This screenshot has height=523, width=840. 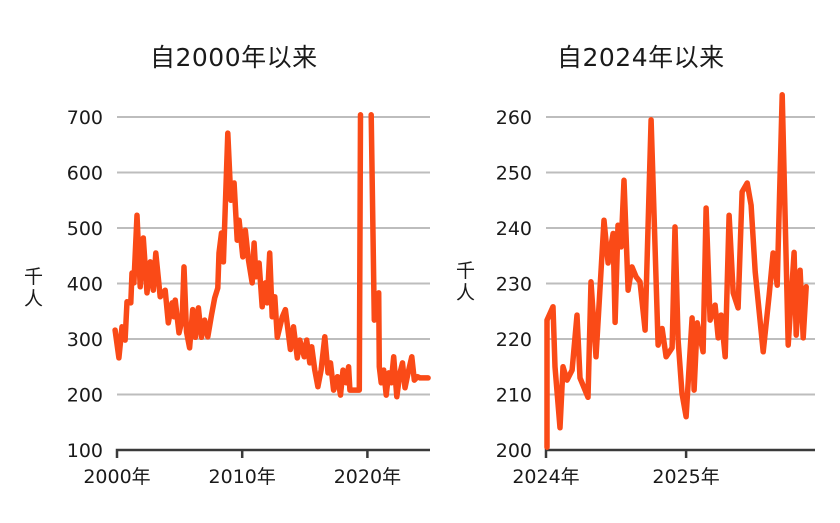 I want to click on right-y-unit-label-2: 人, so click(x=465, y=293).